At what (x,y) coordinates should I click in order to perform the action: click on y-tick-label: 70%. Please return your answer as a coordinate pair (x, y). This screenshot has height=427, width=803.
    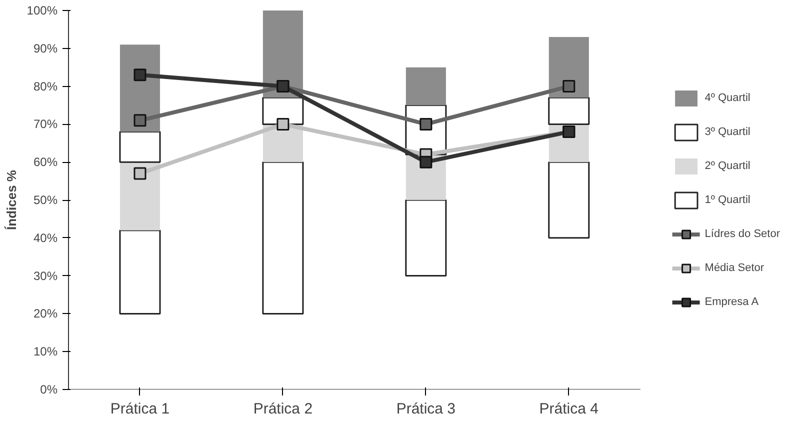
    Looking at the image, I should click on (45, 124).